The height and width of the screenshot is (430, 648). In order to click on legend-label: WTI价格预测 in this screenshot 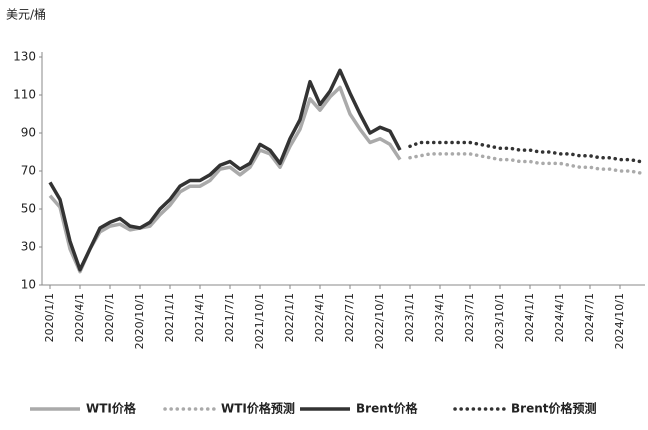, I will do `click(258, 408)`.